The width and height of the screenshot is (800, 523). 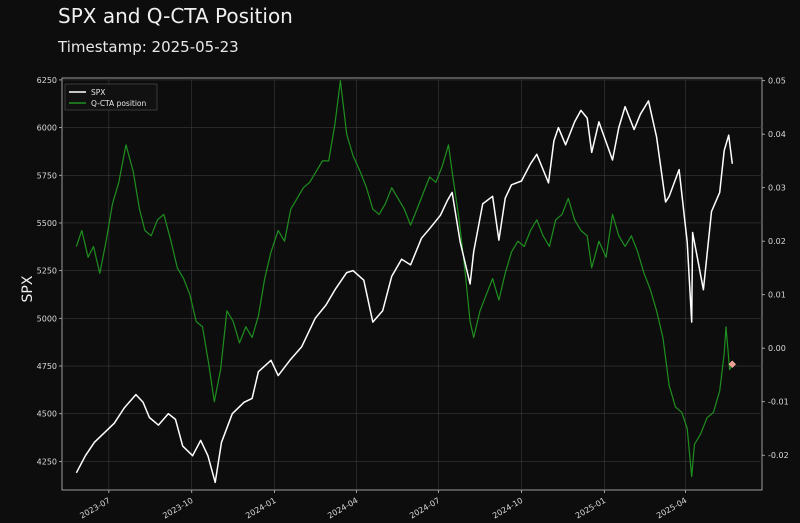 I want to click on y-tick-label: 5750, so click(x=47, y=175).